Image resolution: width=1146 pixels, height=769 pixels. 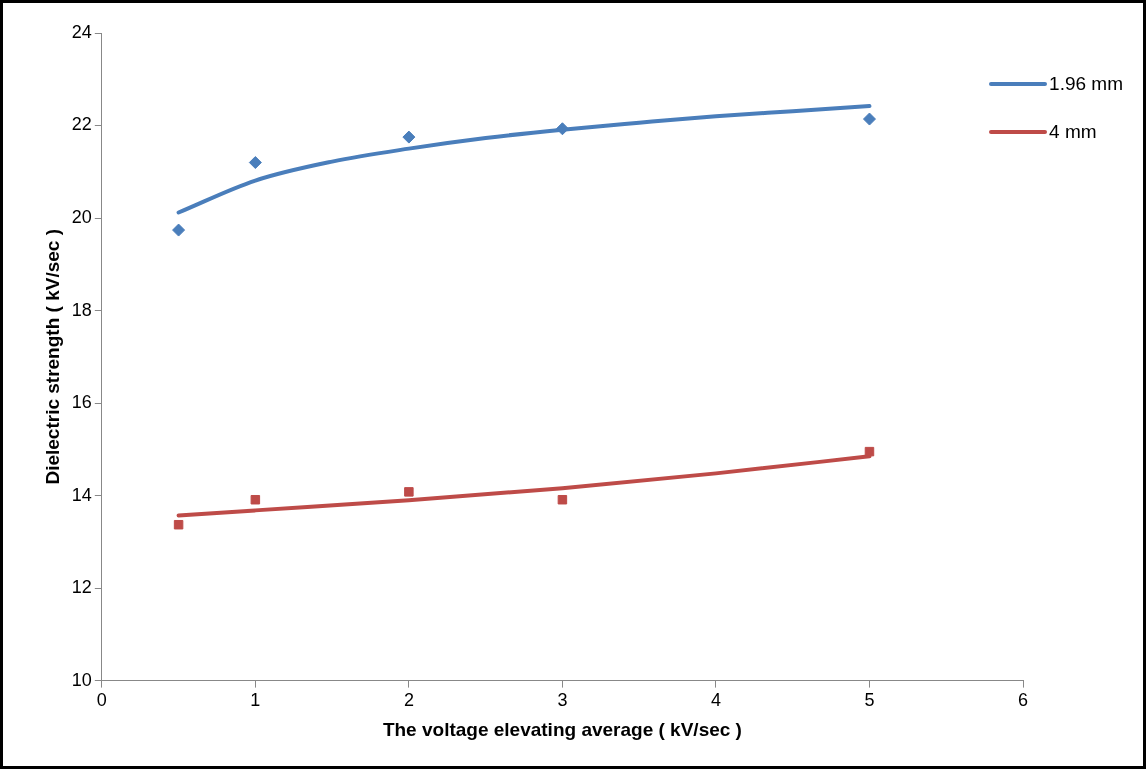 I want to click on y-tick-label: 24, so click(x=81, y=31).